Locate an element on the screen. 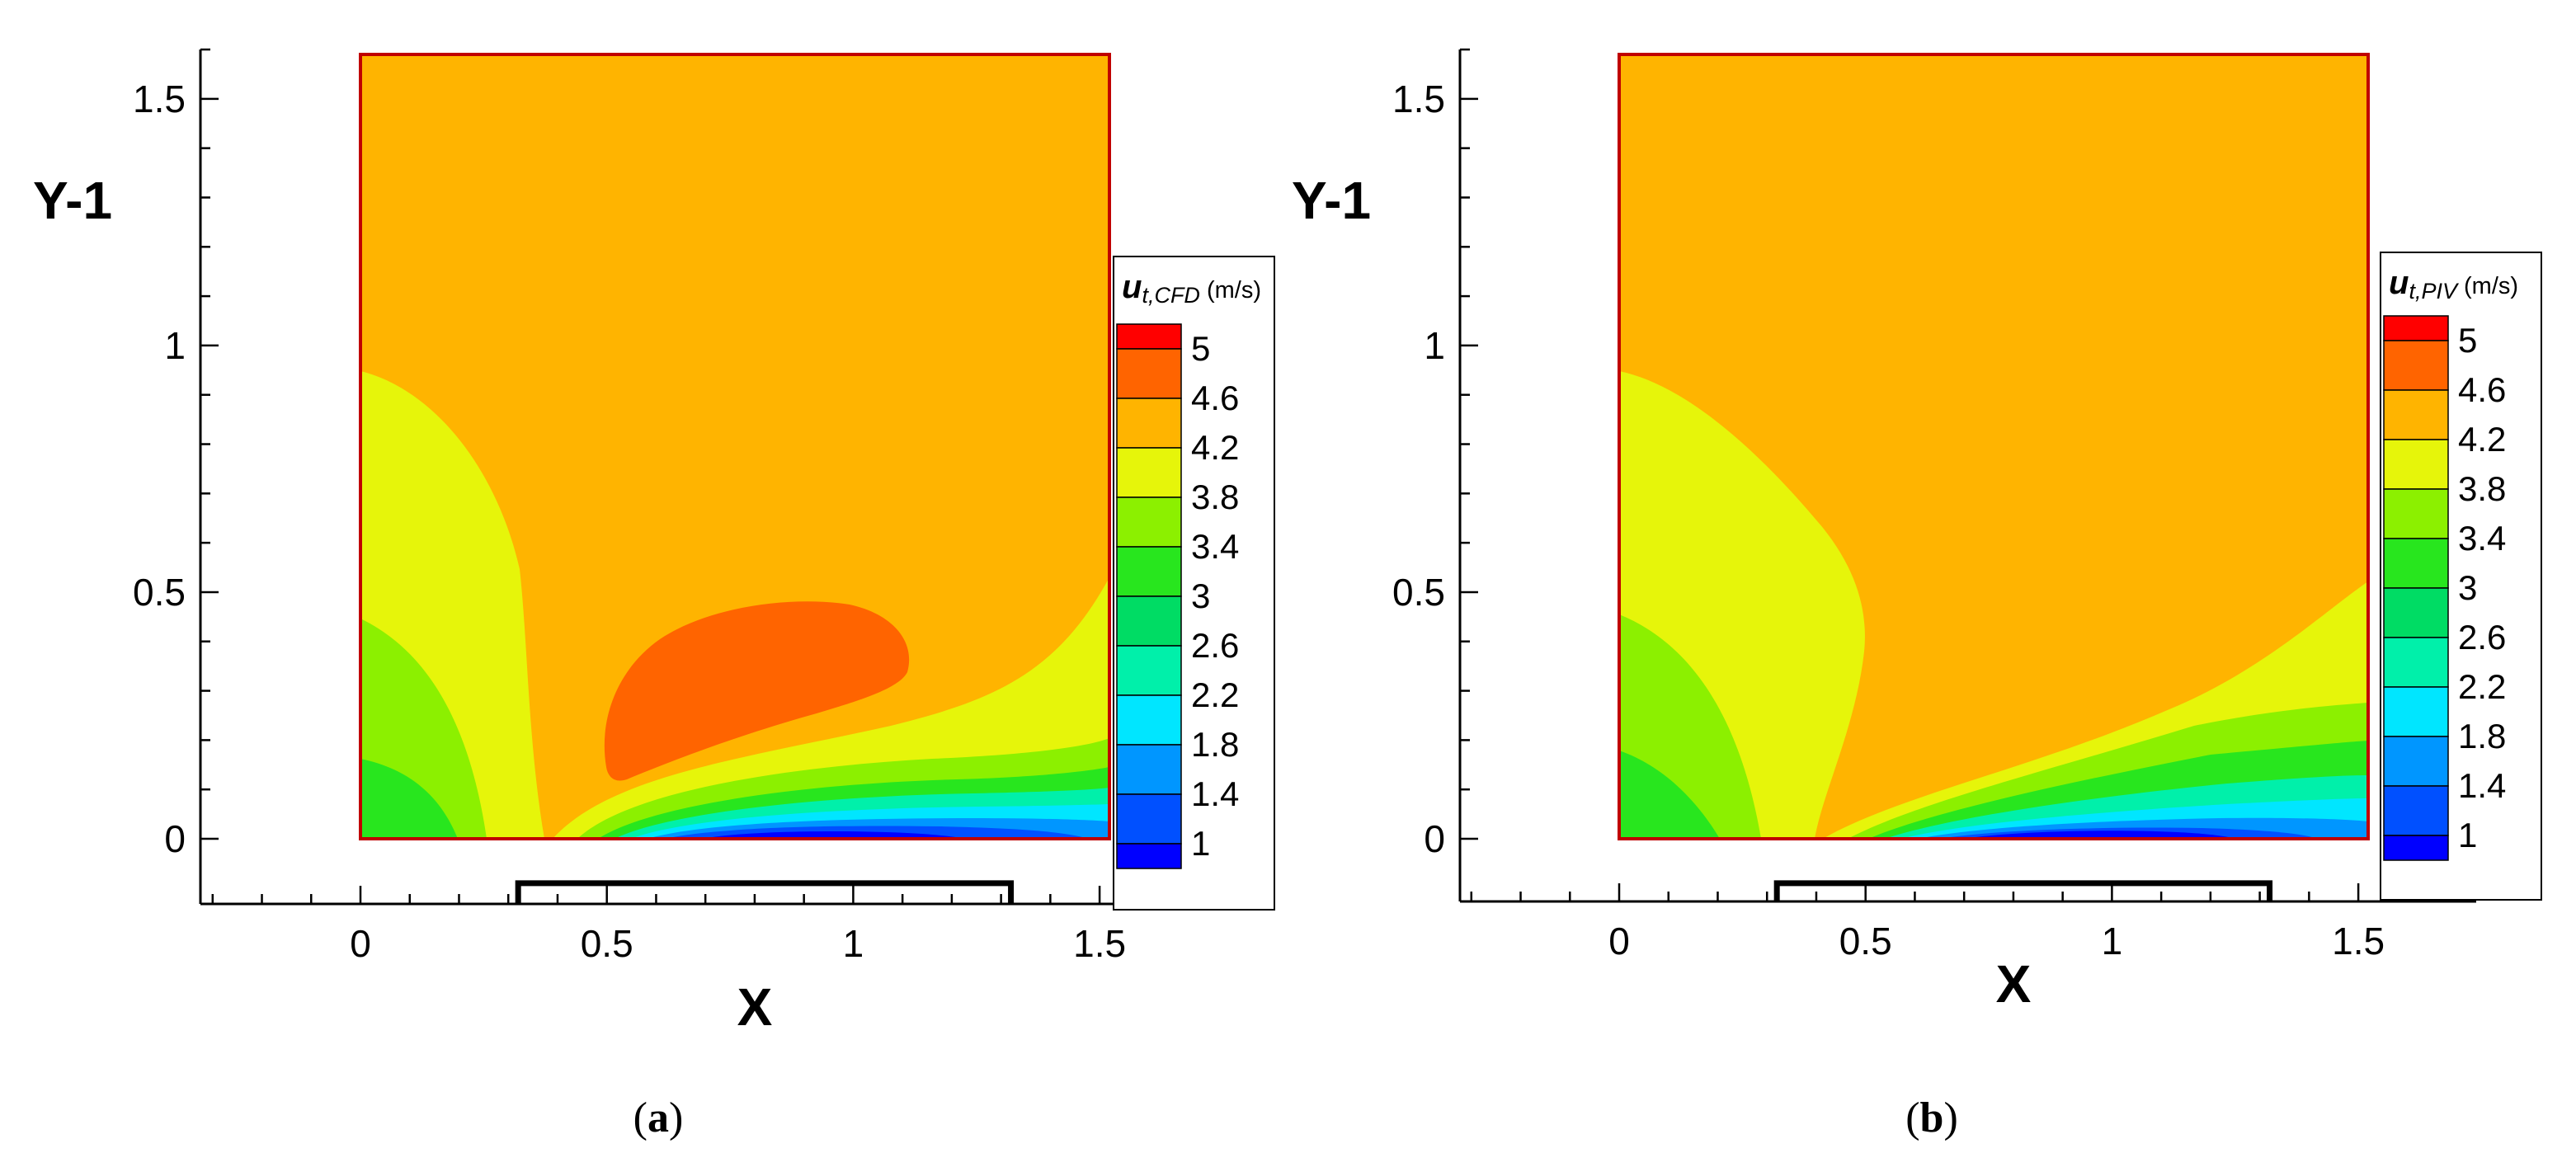  panel-b-caption: (b) is located at coordinates (1931, 1117).